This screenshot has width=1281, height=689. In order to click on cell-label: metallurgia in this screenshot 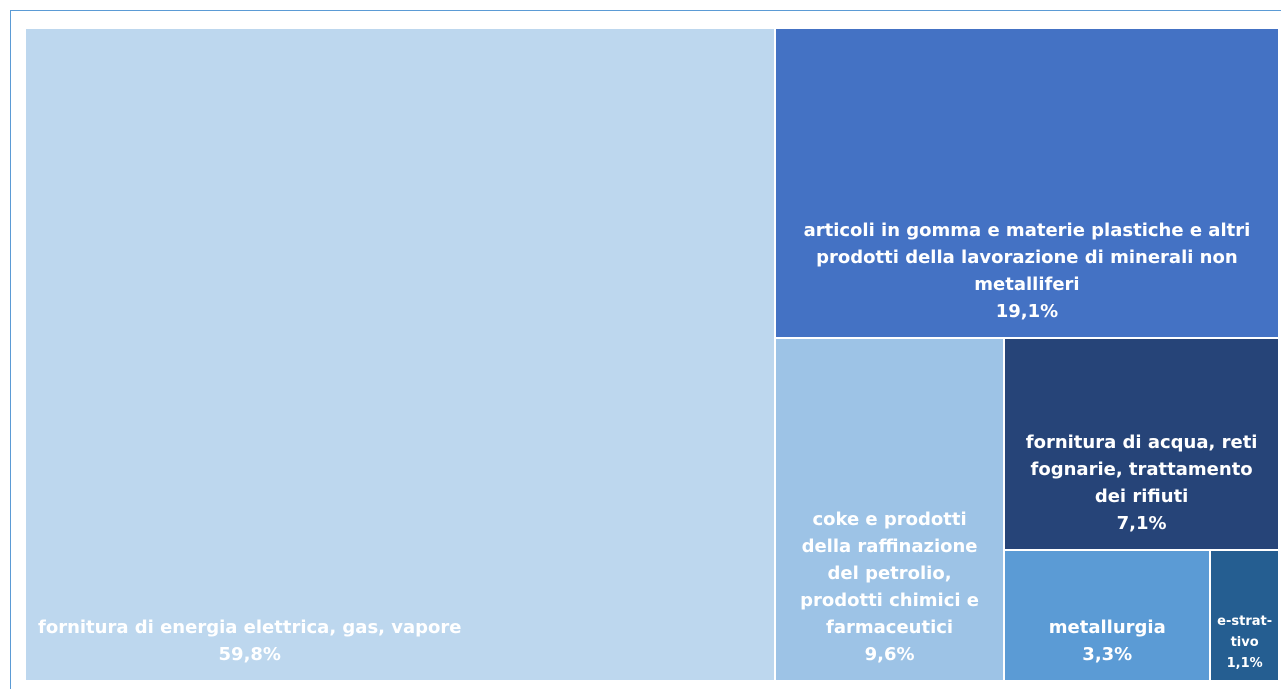, I will do `click(1107, 627)`.